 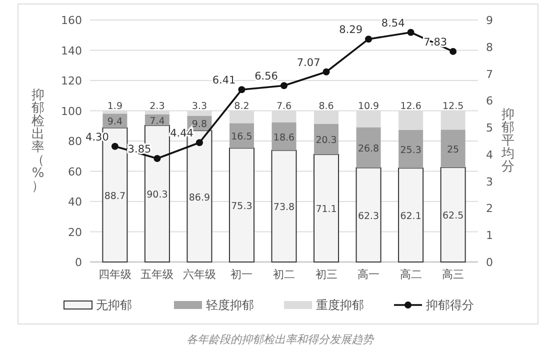 What do you see at coordinates (284, 274) in the screenshot?
I see `x-tick-label: 初二` at bounding box center [284, 274].